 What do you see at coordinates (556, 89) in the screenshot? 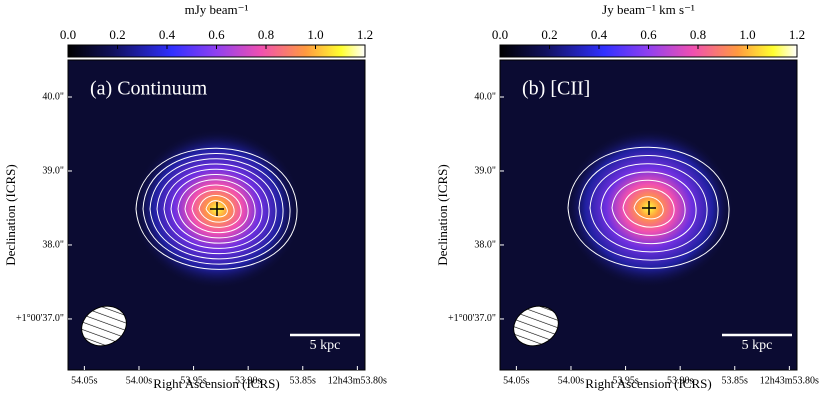
I see `panel-label: (b) [CII]` at bounding box center [556, 89].